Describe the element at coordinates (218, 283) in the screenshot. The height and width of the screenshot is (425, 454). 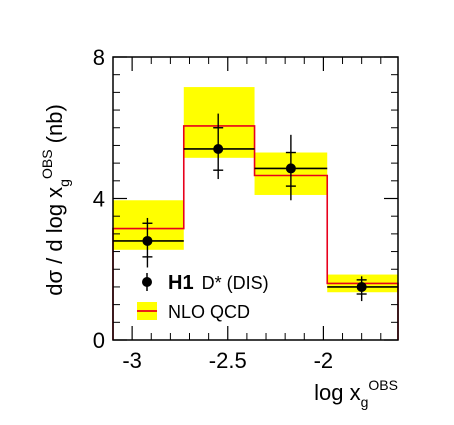
I see `legend-h1-label: H1 D* (DIS)` at that location.